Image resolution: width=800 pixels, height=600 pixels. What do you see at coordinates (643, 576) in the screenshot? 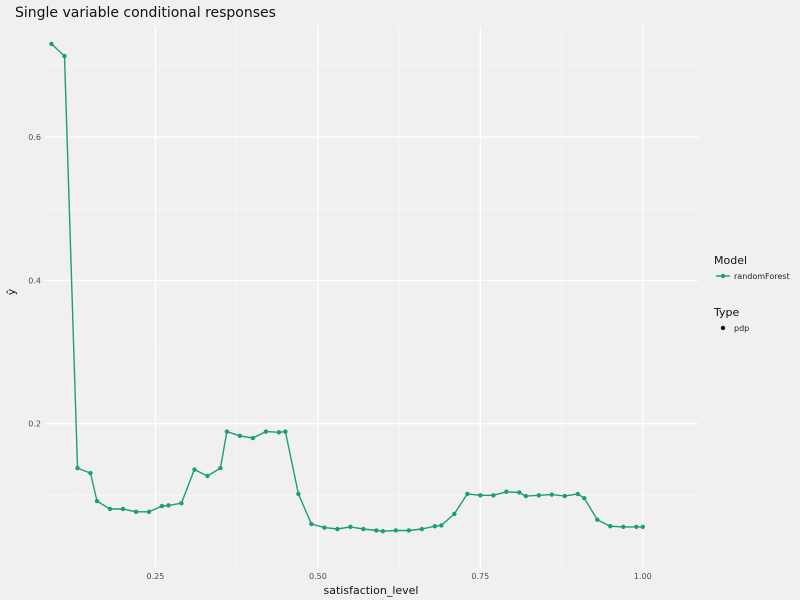
I see `x-tick-label: 1.00` at bounding box center [643, 576].